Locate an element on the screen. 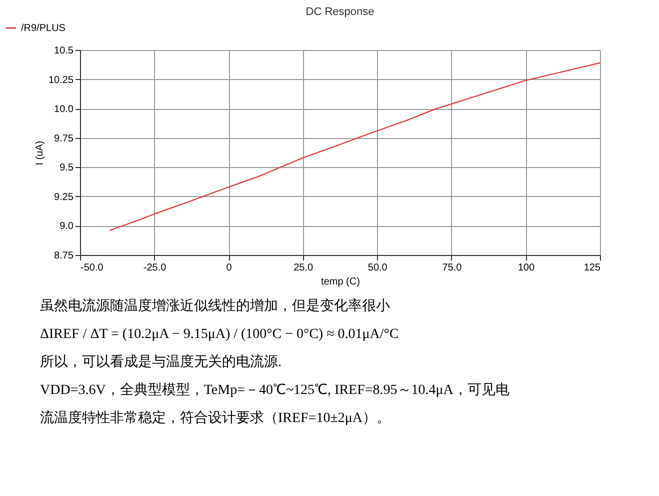 The width and height of the screenshot is (659, 496). text: 所以，可以看成是与温度无关的电流源. is located at coordinates (161, 362).